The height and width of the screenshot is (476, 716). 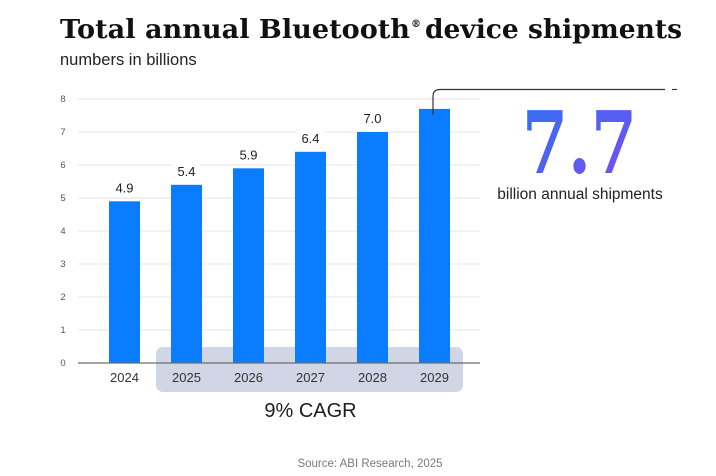 What do you see at coordinates (128, 60) in the screenshot?
I see `chart-subtitle: numbers in billions` at bounding box center [128, 60].